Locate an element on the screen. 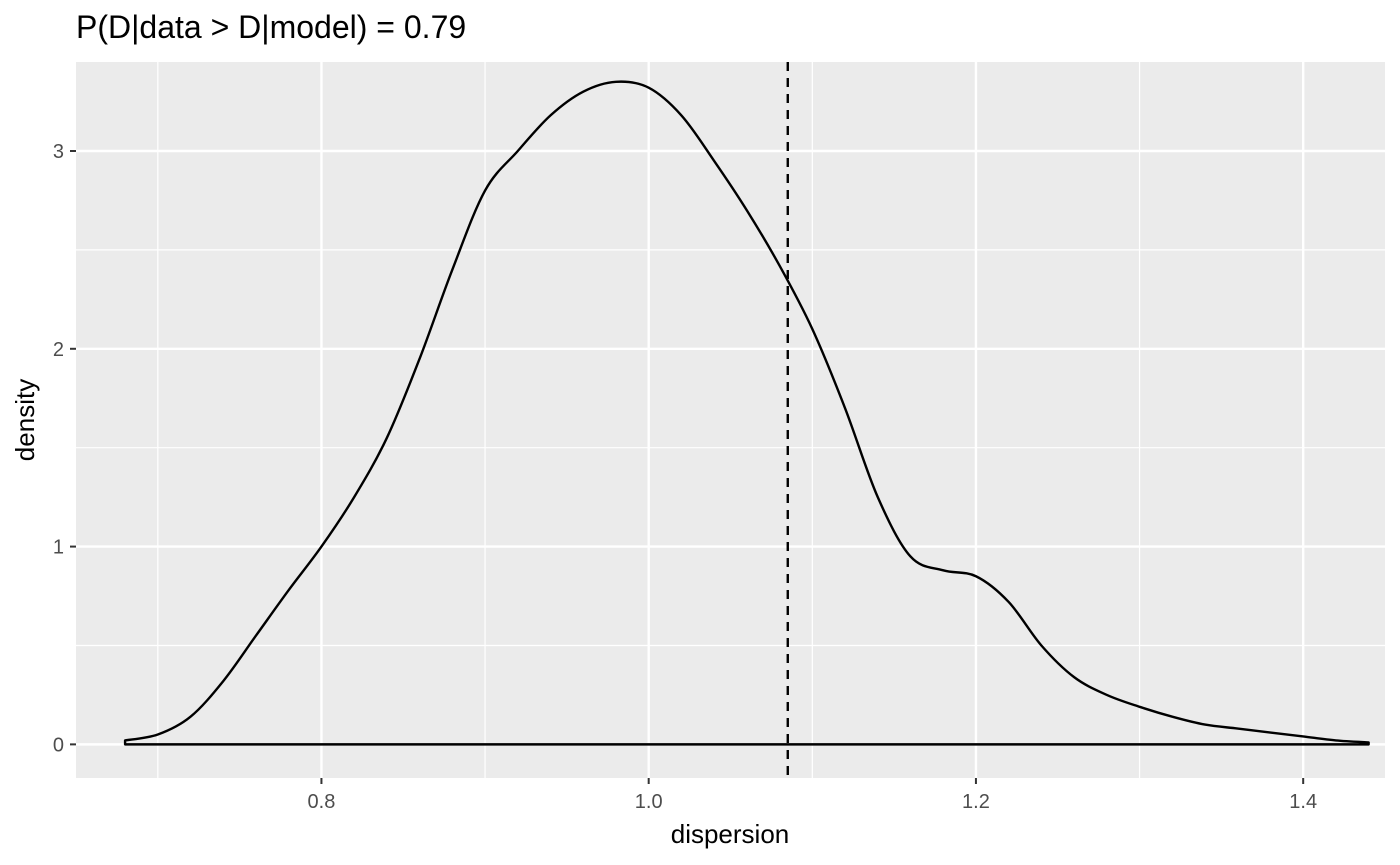 This screenshot has width=1400, height=865. y-tick-label: 0 is located at coordinates (58, 745).